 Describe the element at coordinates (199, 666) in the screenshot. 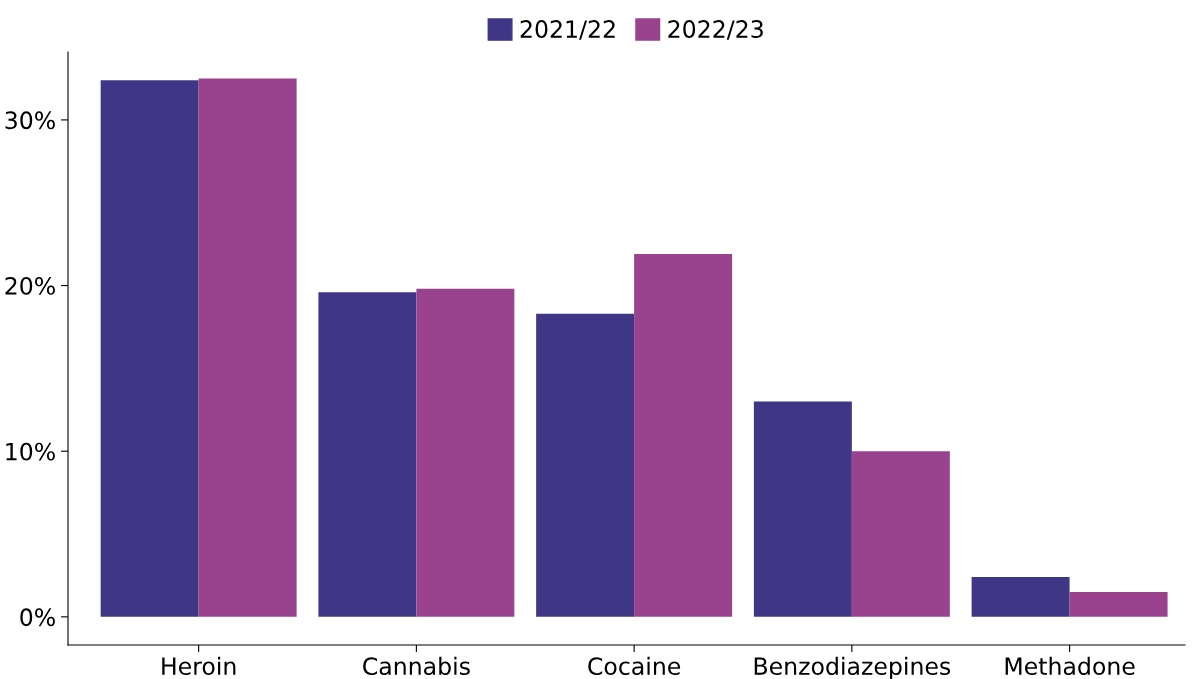

I see `x-tick-label: Heroin` at that location.